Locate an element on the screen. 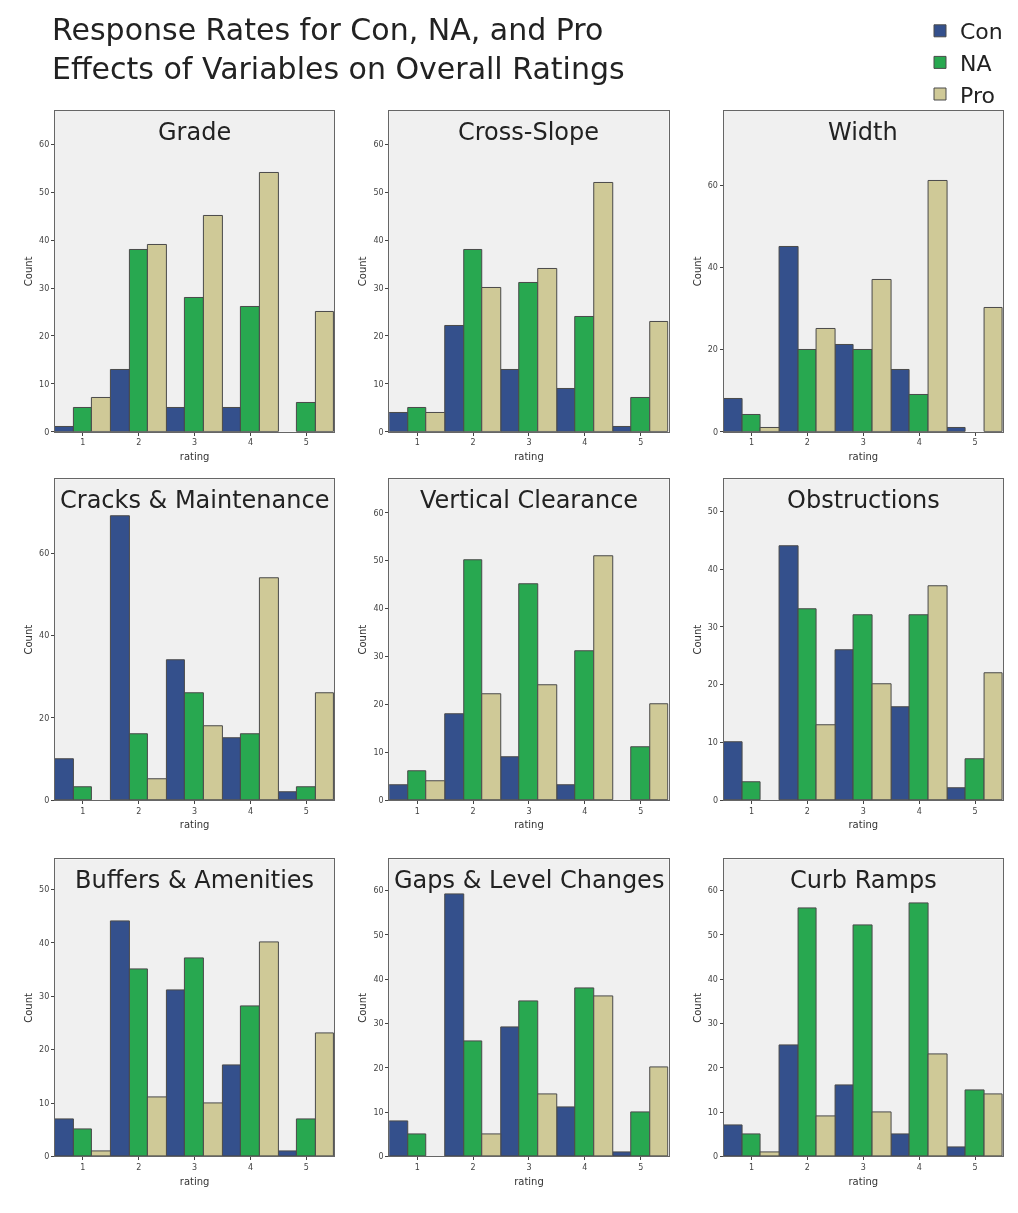 The image size is (1018, 1213). bar is located at coordinates (993, 369).